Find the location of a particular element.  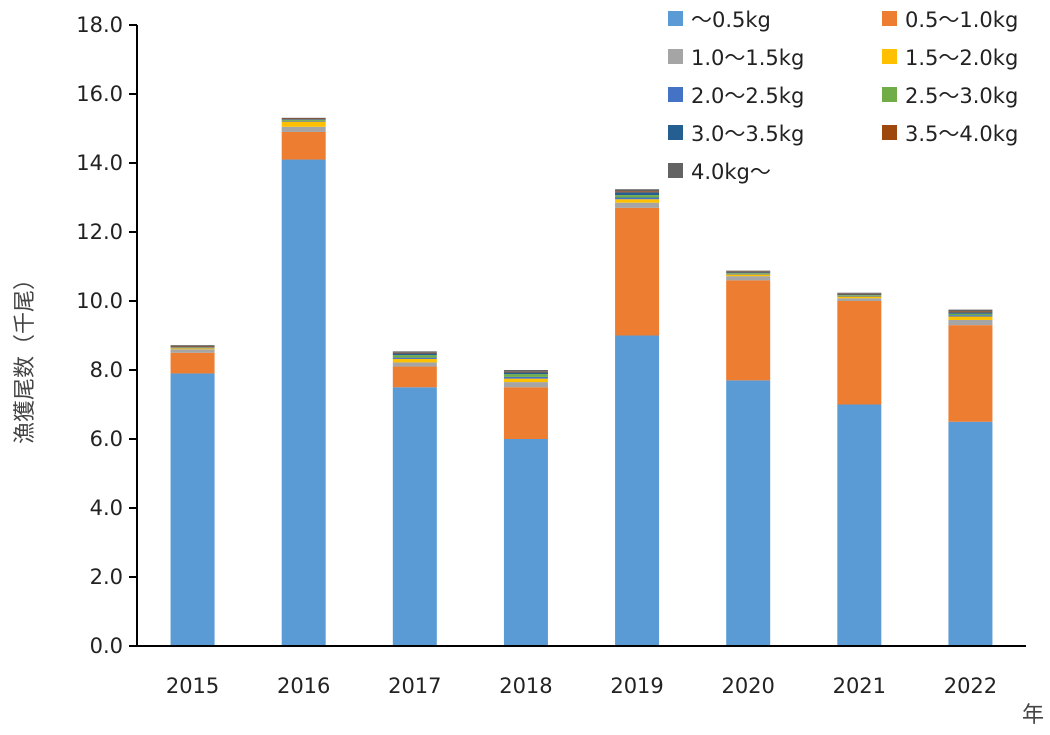

x-tick-label: 2020 is located at coordinates (747, 686).